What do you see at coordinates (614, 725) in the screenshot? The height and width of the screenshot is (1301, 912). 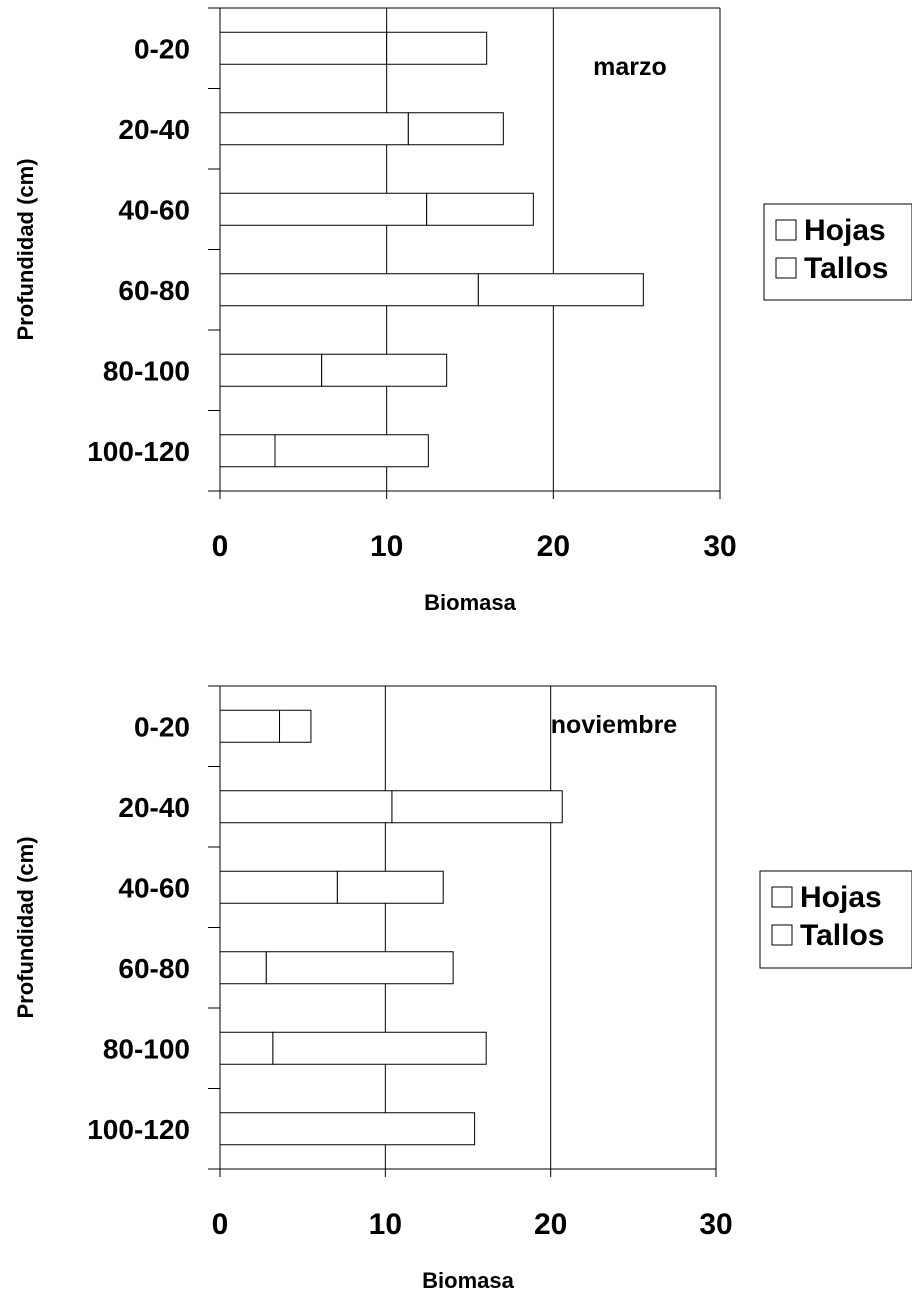 I see `month-annotation: noviembre` at bounding box center [614, 725].